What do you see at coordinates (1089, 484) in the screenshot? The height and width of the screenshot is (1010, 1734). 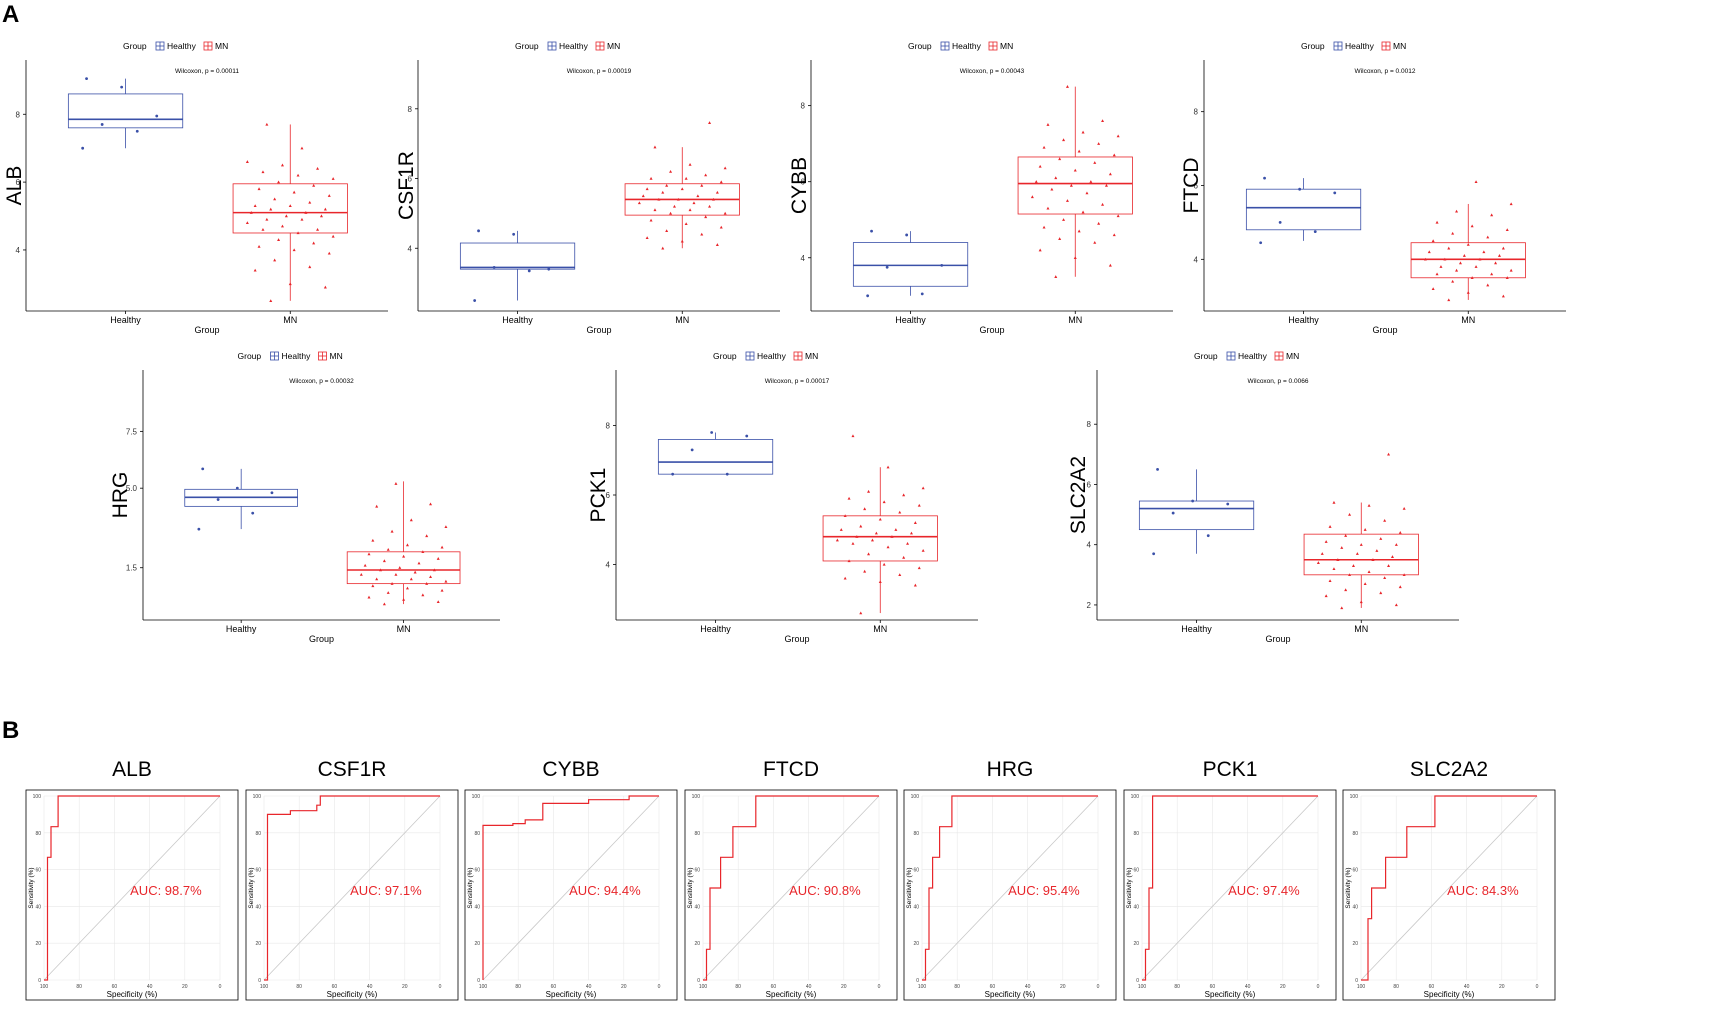 I see `y-tick-label: 6` at bounding box center [1089, 484].